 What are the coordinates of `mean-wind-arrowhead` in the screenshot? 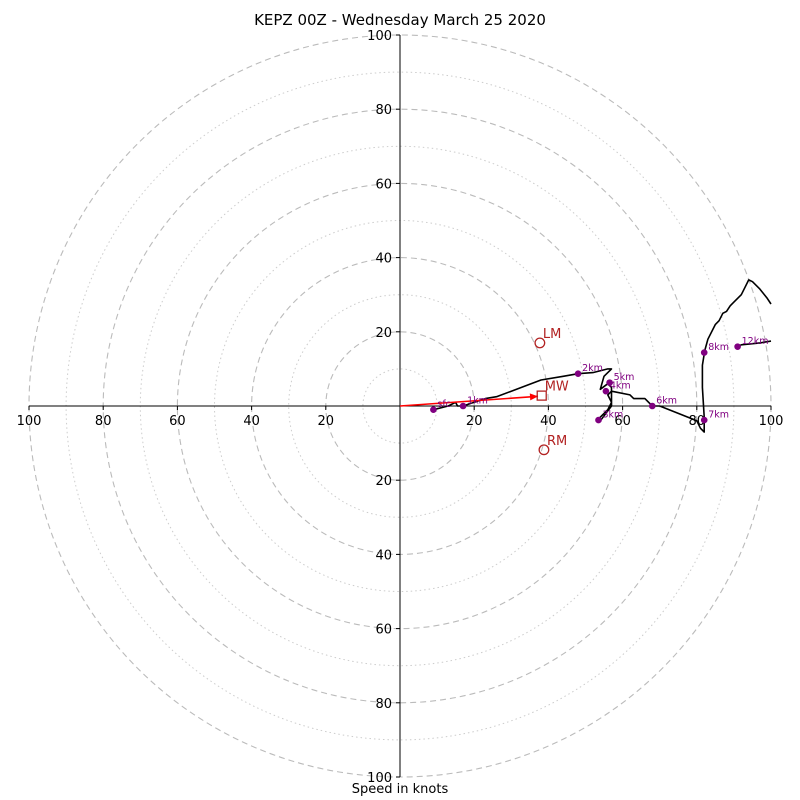 It's located at (534, 397).